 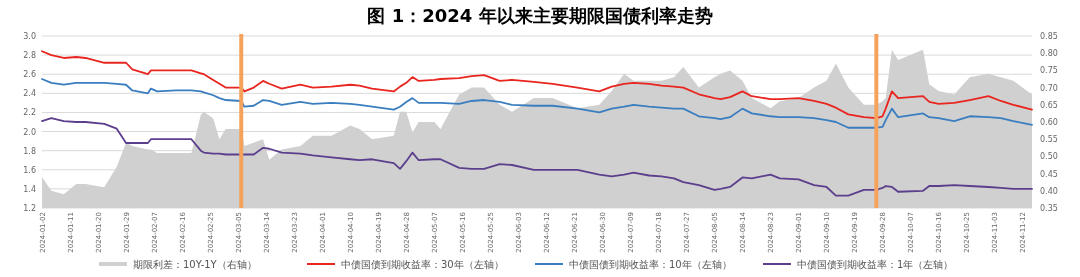 I want to click on legend-label: 期限利差：10Y-1Y（右轴）, so click(x=195, y=264).